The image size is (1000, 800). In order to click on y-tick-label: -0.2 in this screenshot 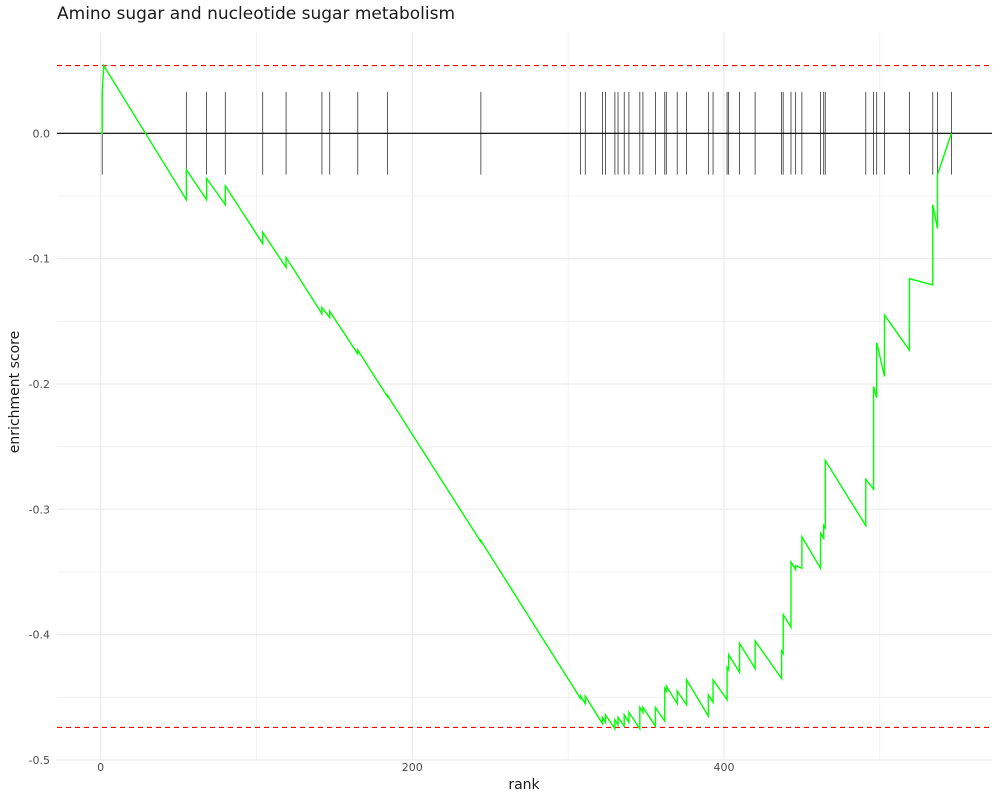, I will do `click(39, 384)`.